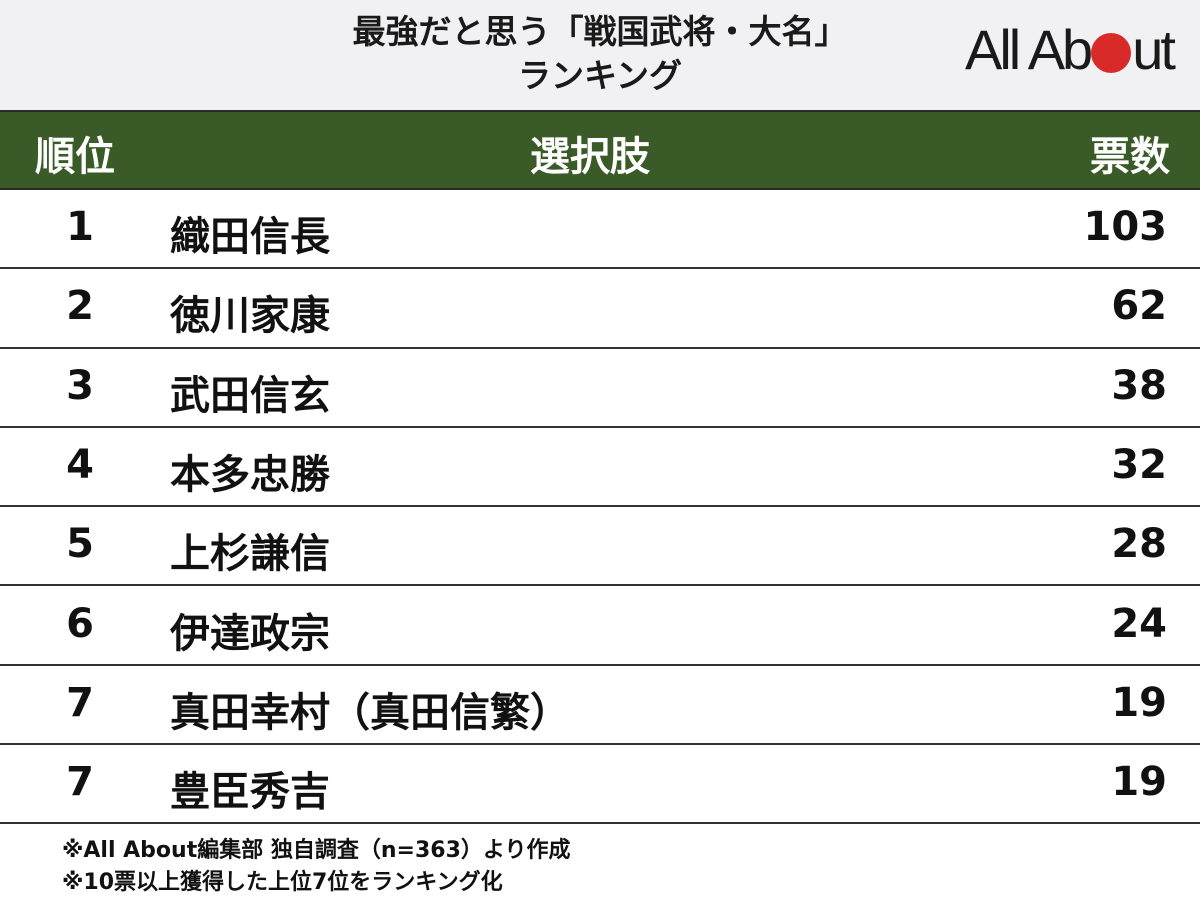  I want to click on all-about-logo: All Ab ut, so click(1070, 49).